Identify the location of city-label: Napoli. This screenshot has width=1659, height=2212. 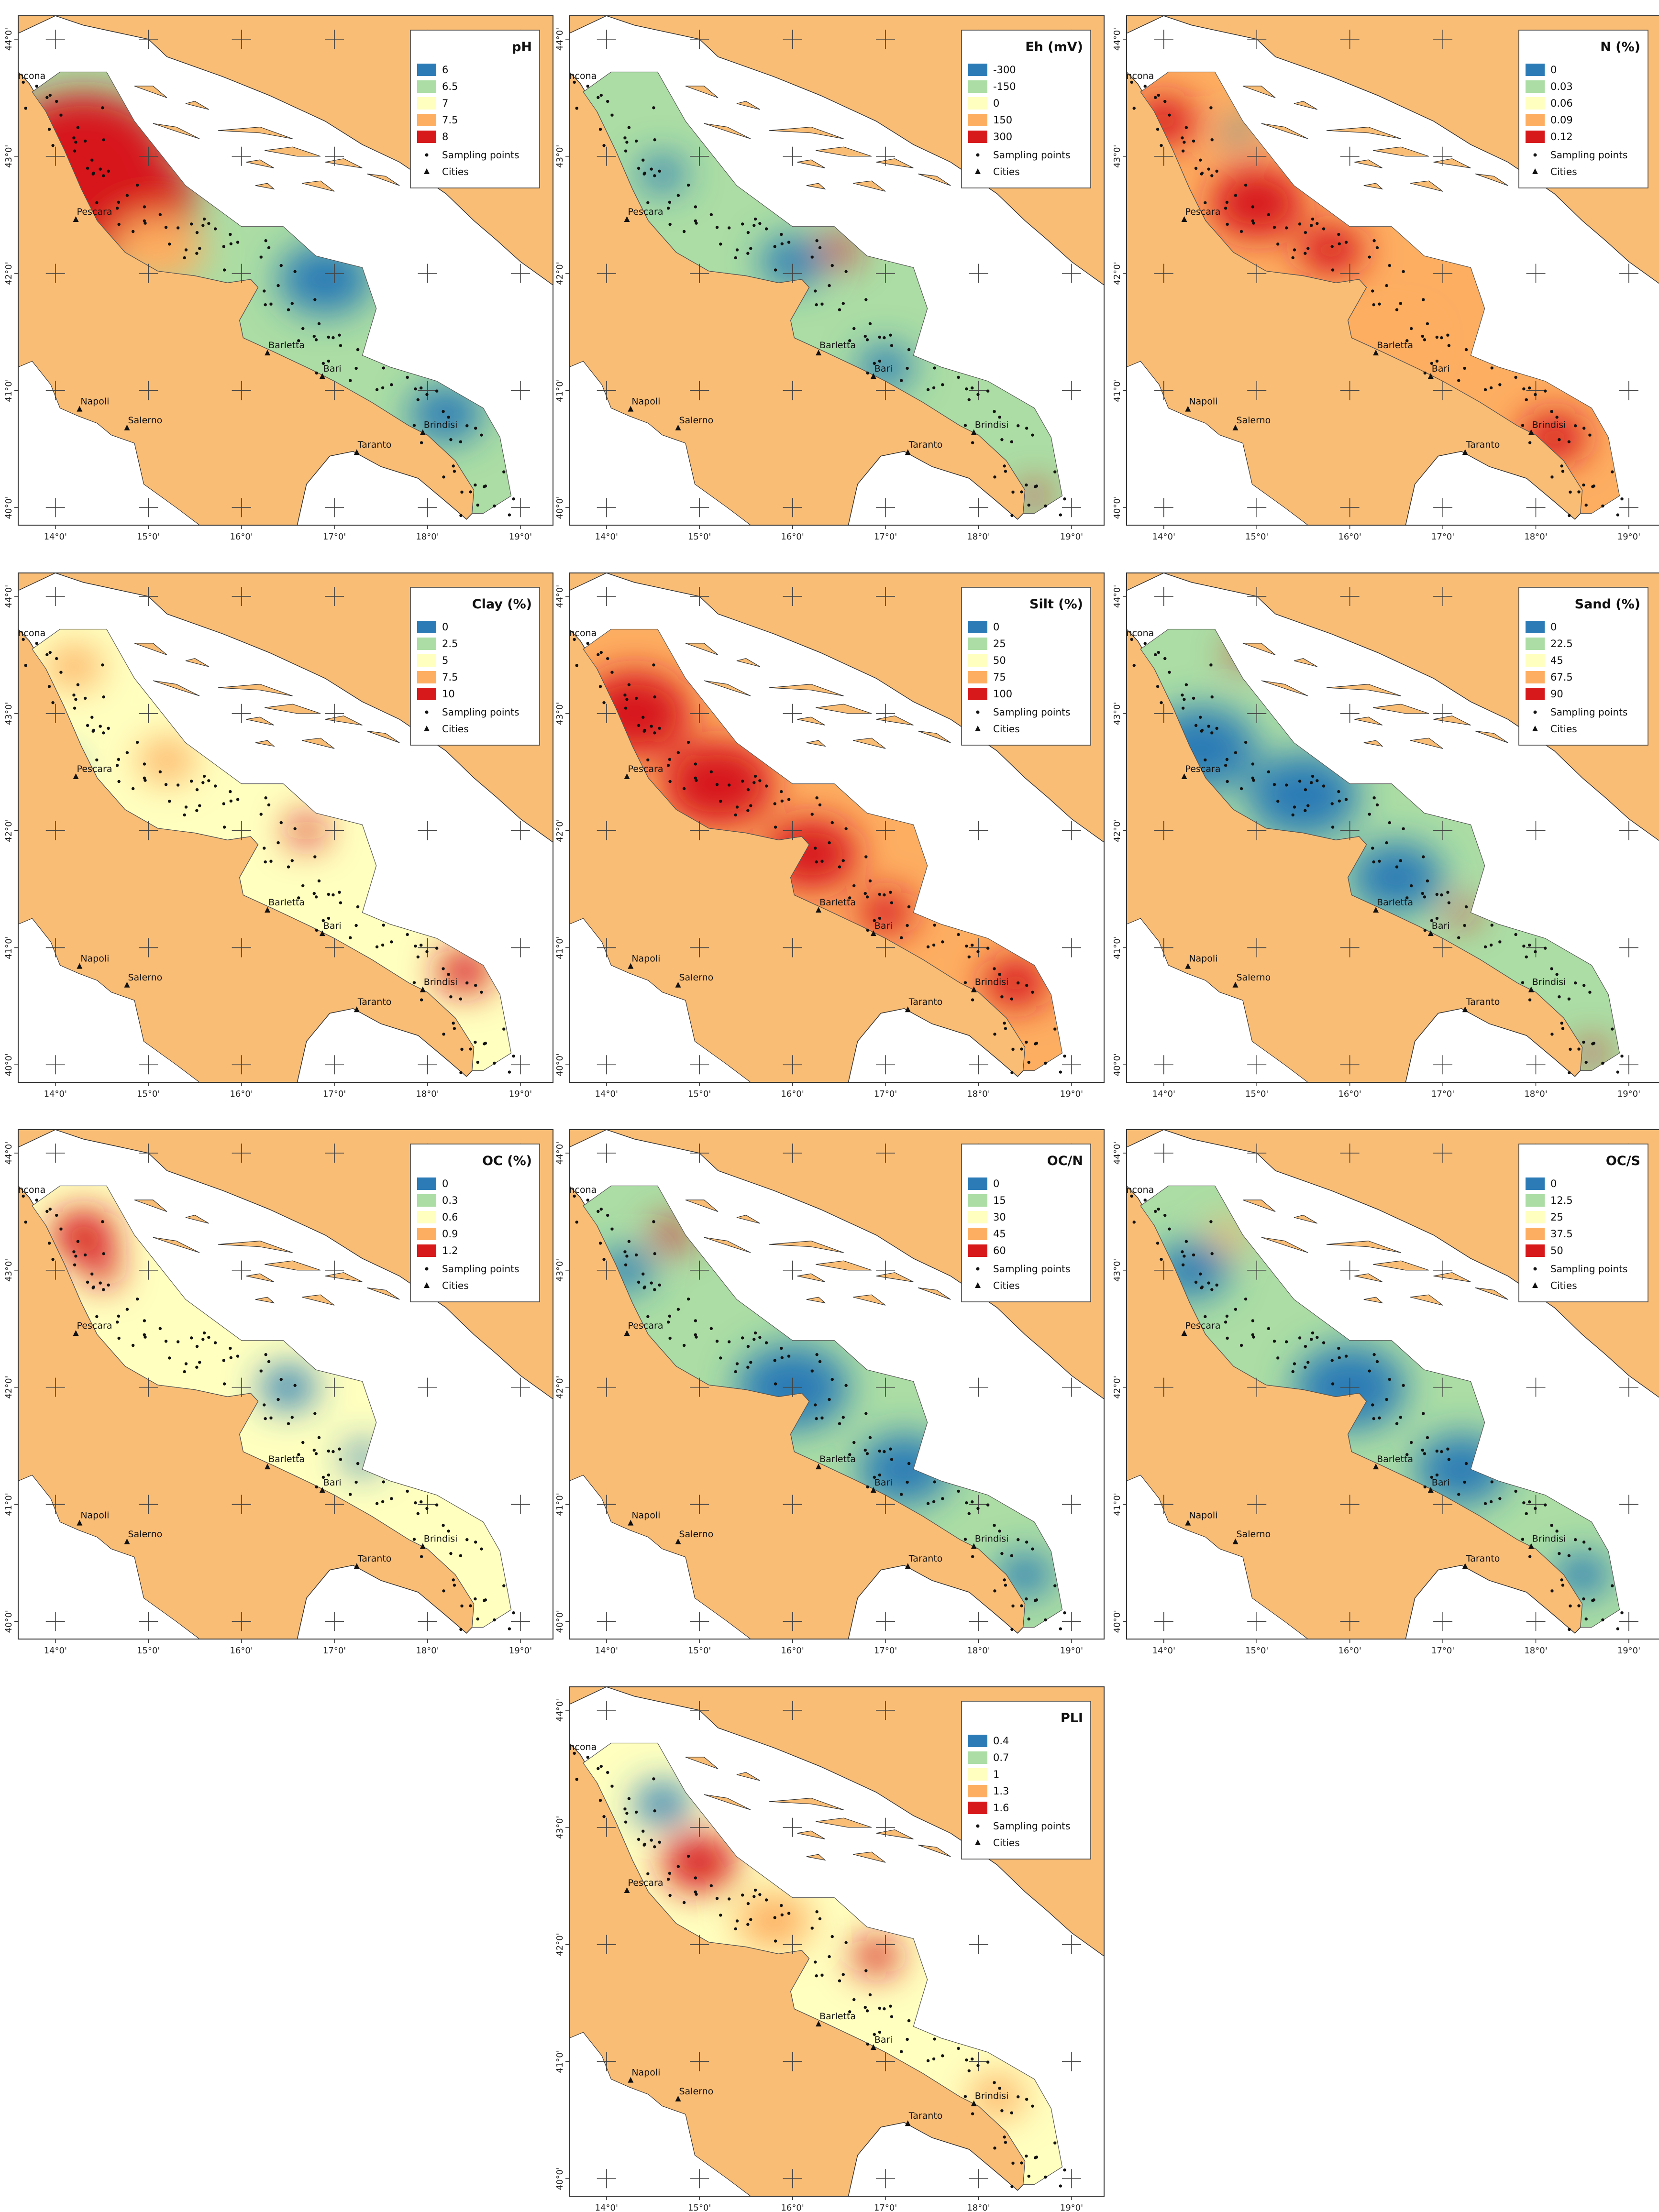
(645, 1515).